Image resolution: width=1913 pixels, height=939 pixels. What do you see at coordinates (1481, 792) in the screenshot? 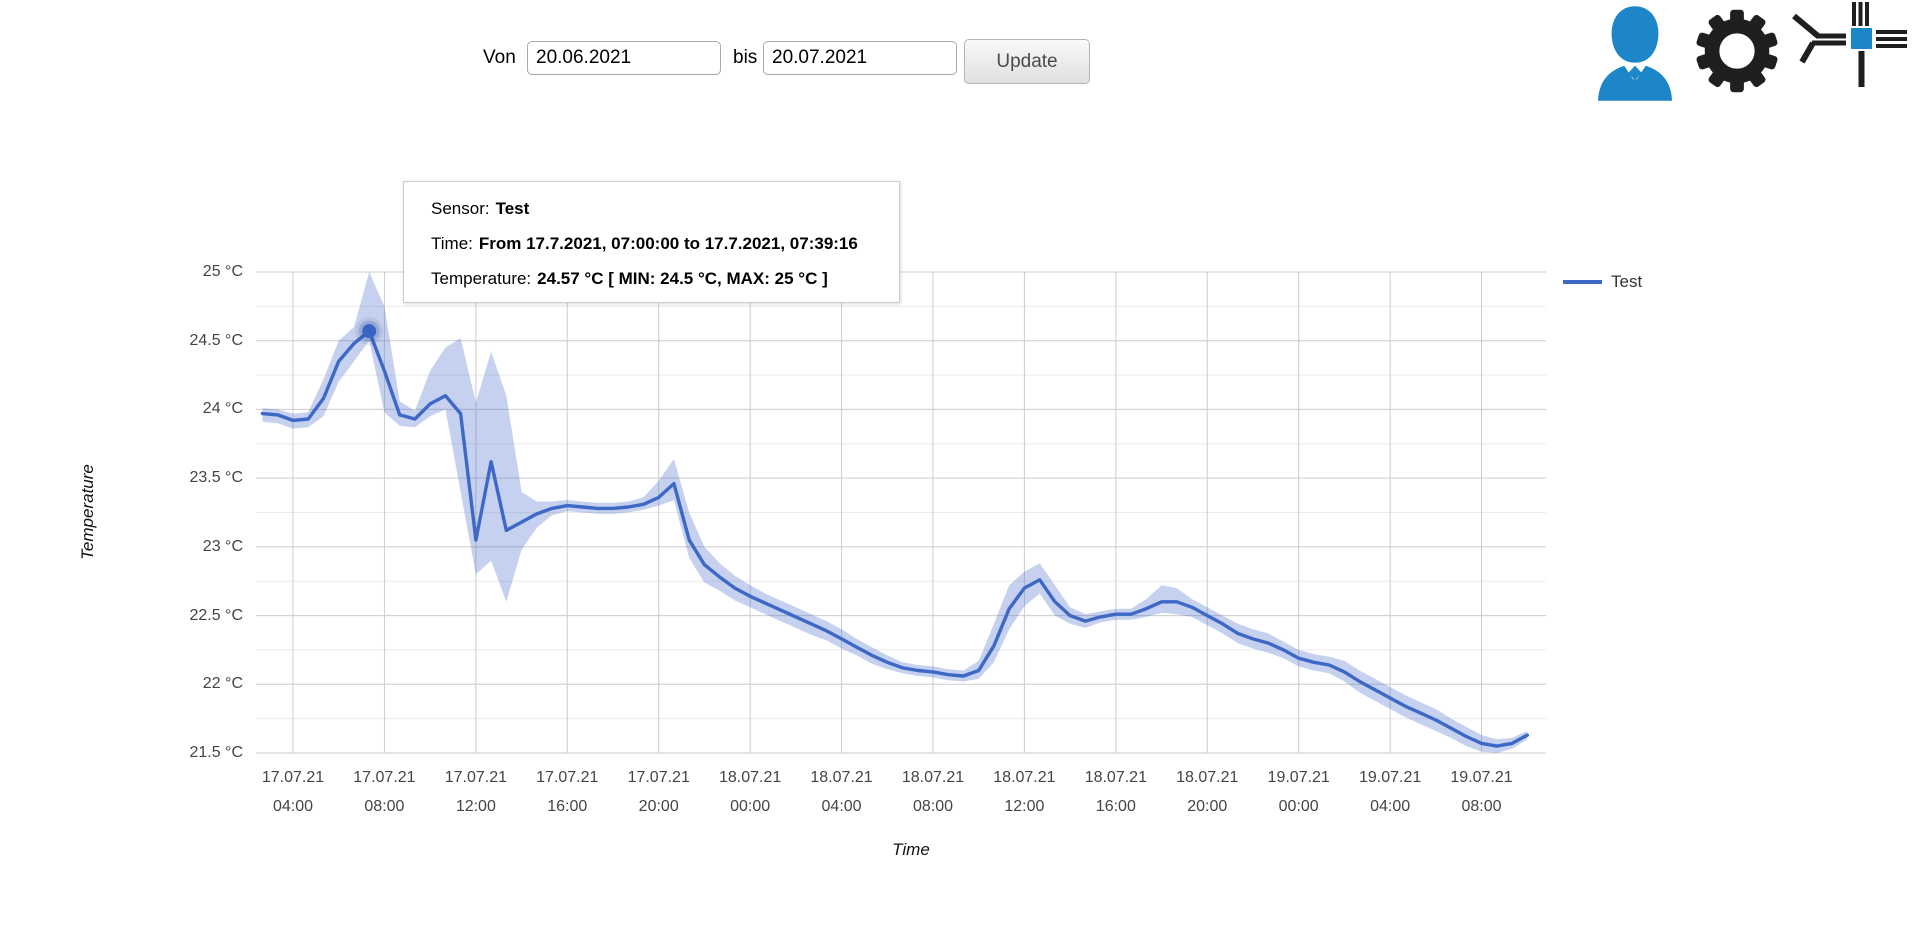
I see `x-tick-label: 19.07.21 08:00` at bounding box center [1481, 792].